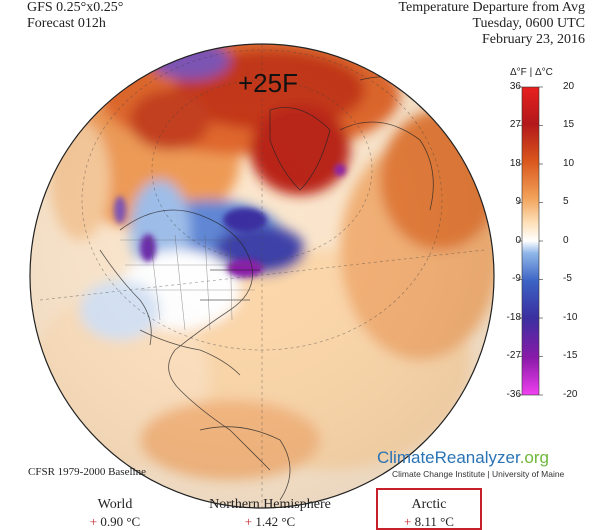 This screenshot has height=530, width=605. I want to click on colorbar-c-tick: -10, so click(570, 317).